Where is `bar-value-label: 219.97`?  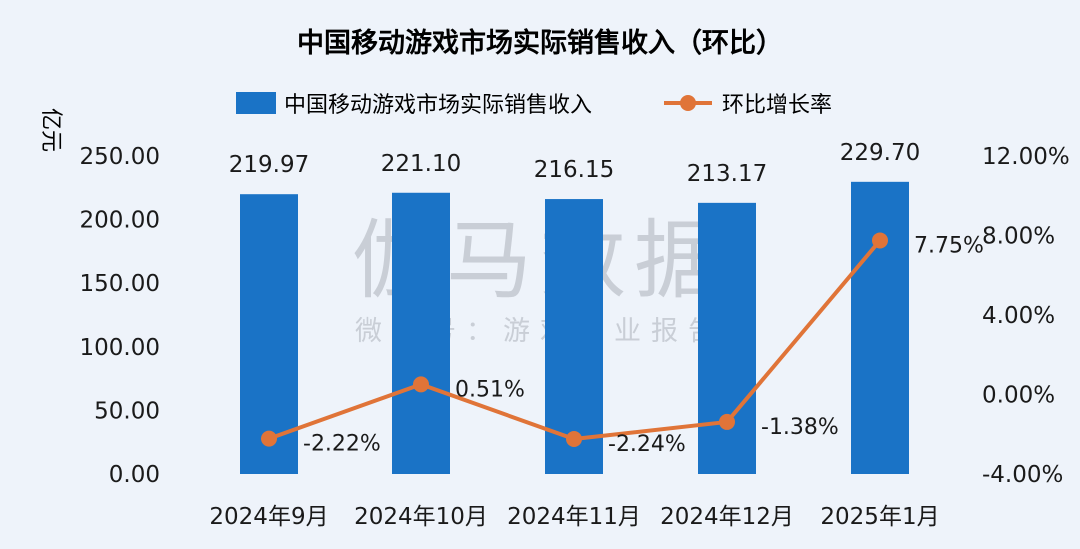 bar-value-label: 219.97 is located at coordinates (269, 165).